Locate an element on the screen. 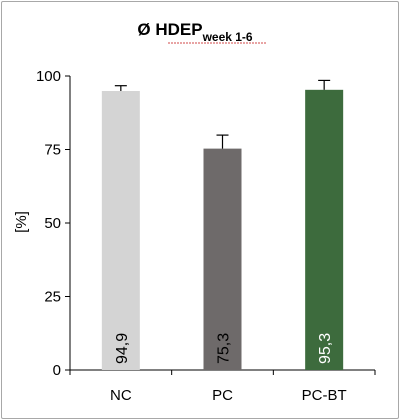 The image size is (400, 420). chart-title: Ø HDEPweek 1-6 is located at coordinates (195, 32).